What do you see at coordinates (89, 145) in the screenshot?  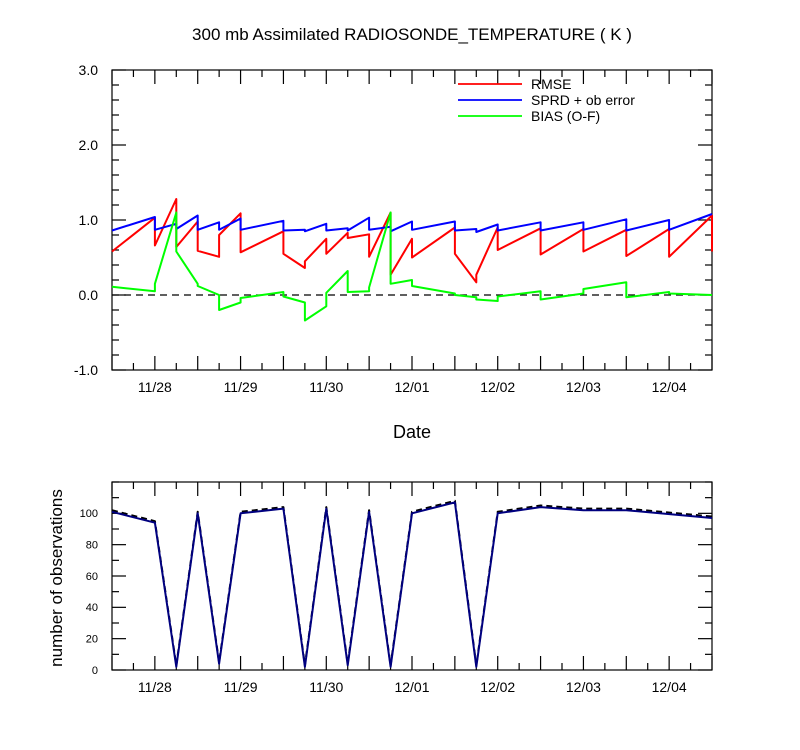 I see `y-tick-label: 2.0` at bounding box center [89, 145].